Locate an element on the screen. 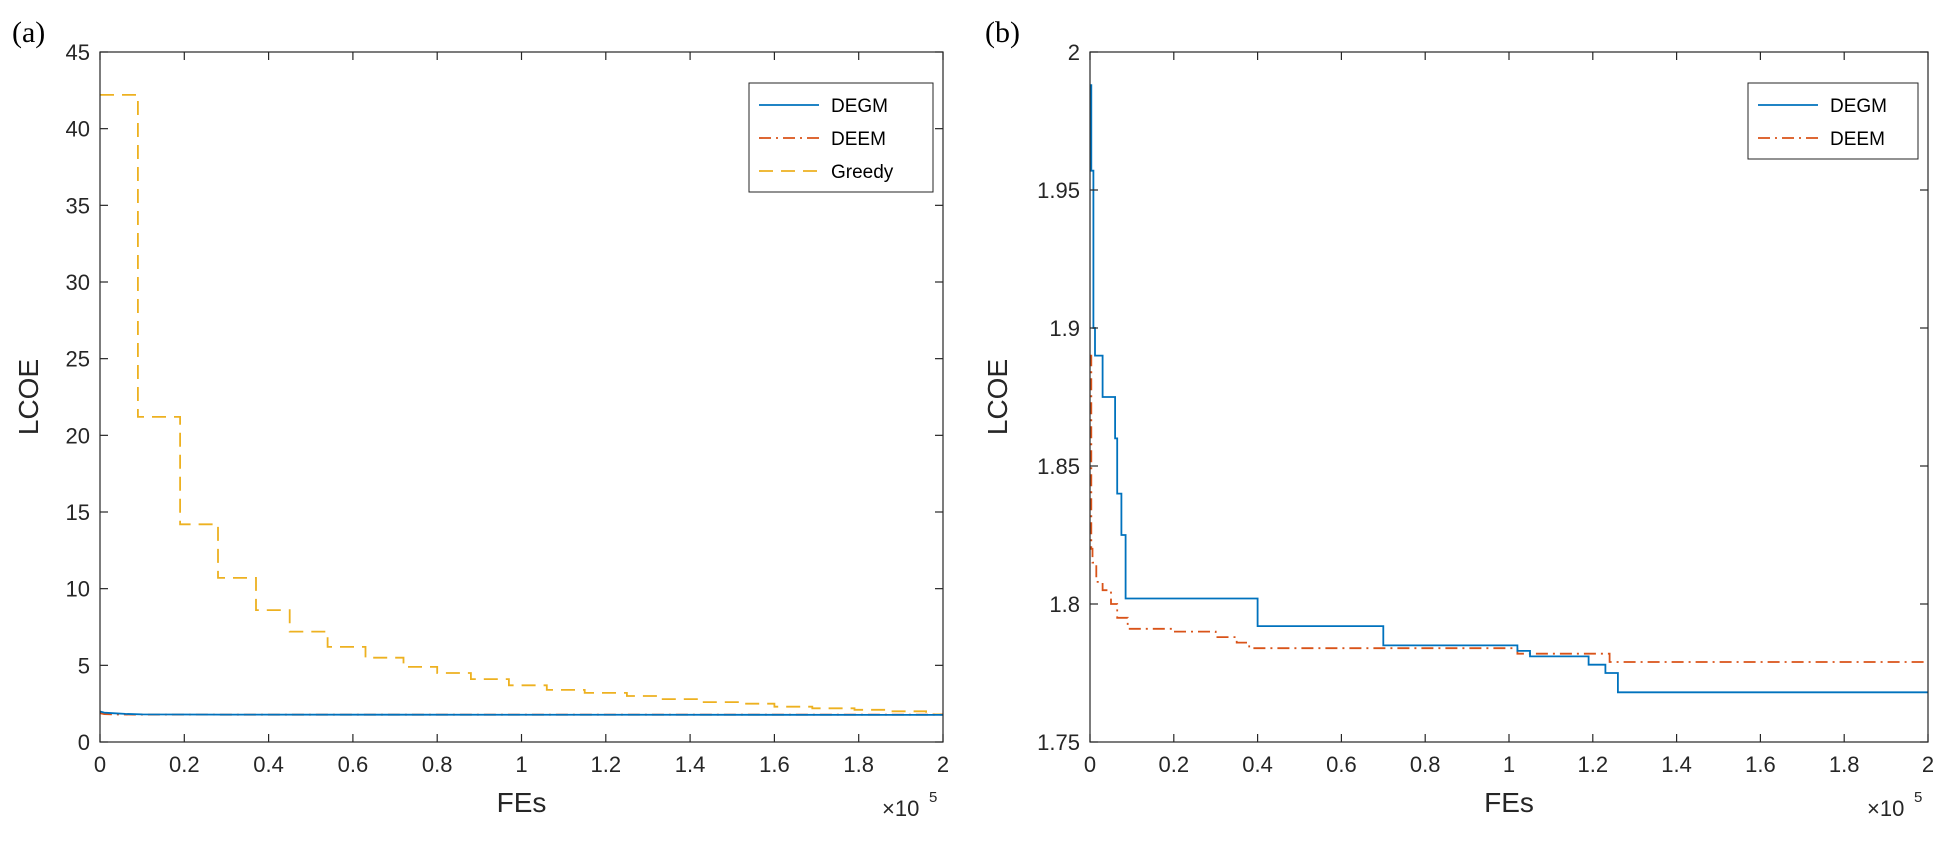 The image size is (1943, 867). y-tick-label: 1.85 is located at coordinates (1058, 466).